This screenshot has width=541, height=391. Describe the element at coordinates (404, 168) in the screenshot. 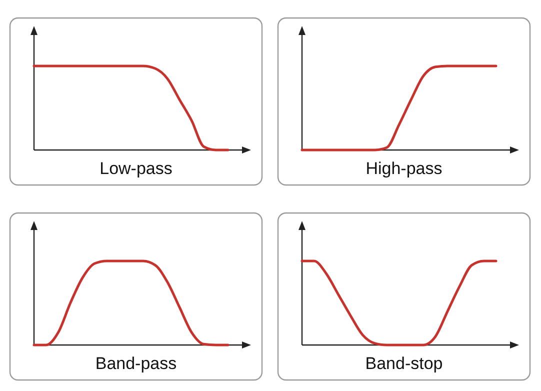

I see `x-axis-title: High-pass` at that location.